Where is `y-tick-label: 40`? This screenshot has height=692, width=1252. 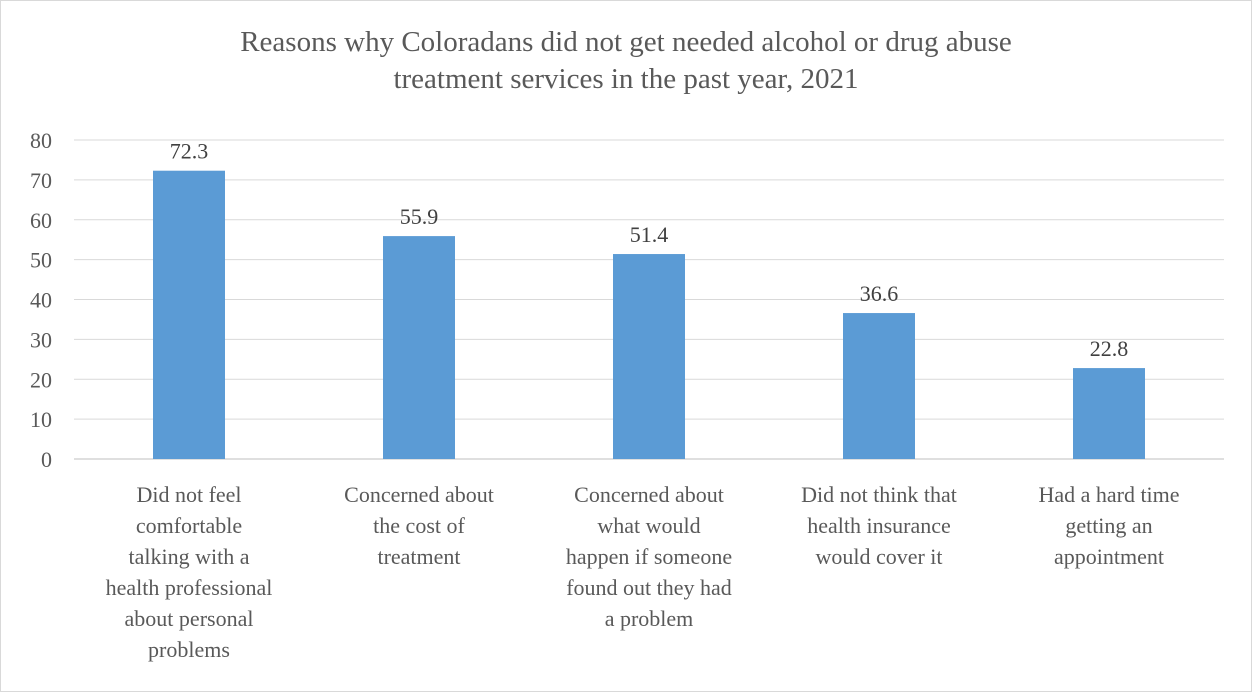 y-tick-label: 40 is located at coordinates (41, 300).